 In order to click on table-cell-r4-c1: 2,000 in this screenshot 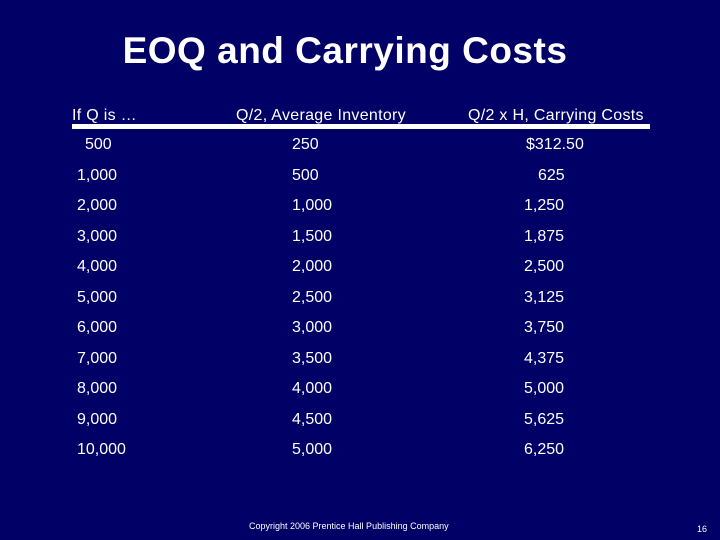, I will do `click(312, 266)`.